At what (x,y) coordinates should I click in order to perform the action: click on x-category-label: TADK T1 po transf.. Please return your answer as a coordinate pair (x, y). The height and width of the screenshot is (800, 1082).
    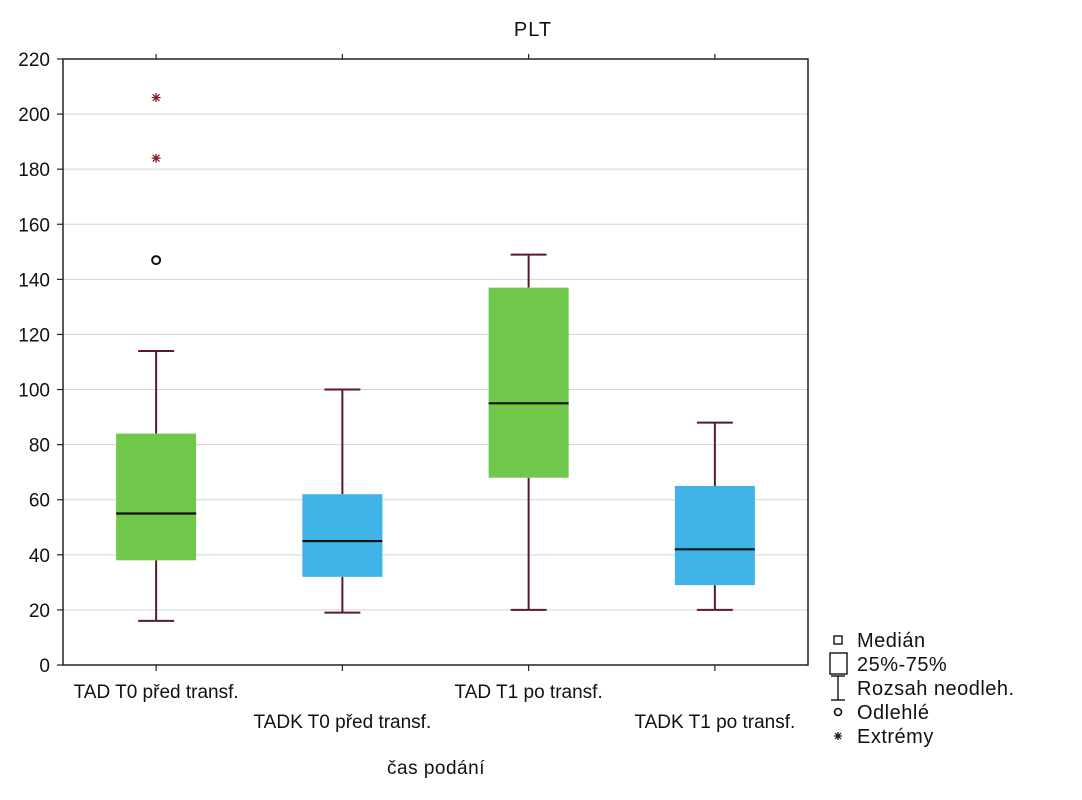
    Looking at the image, I should click on (714, 722).